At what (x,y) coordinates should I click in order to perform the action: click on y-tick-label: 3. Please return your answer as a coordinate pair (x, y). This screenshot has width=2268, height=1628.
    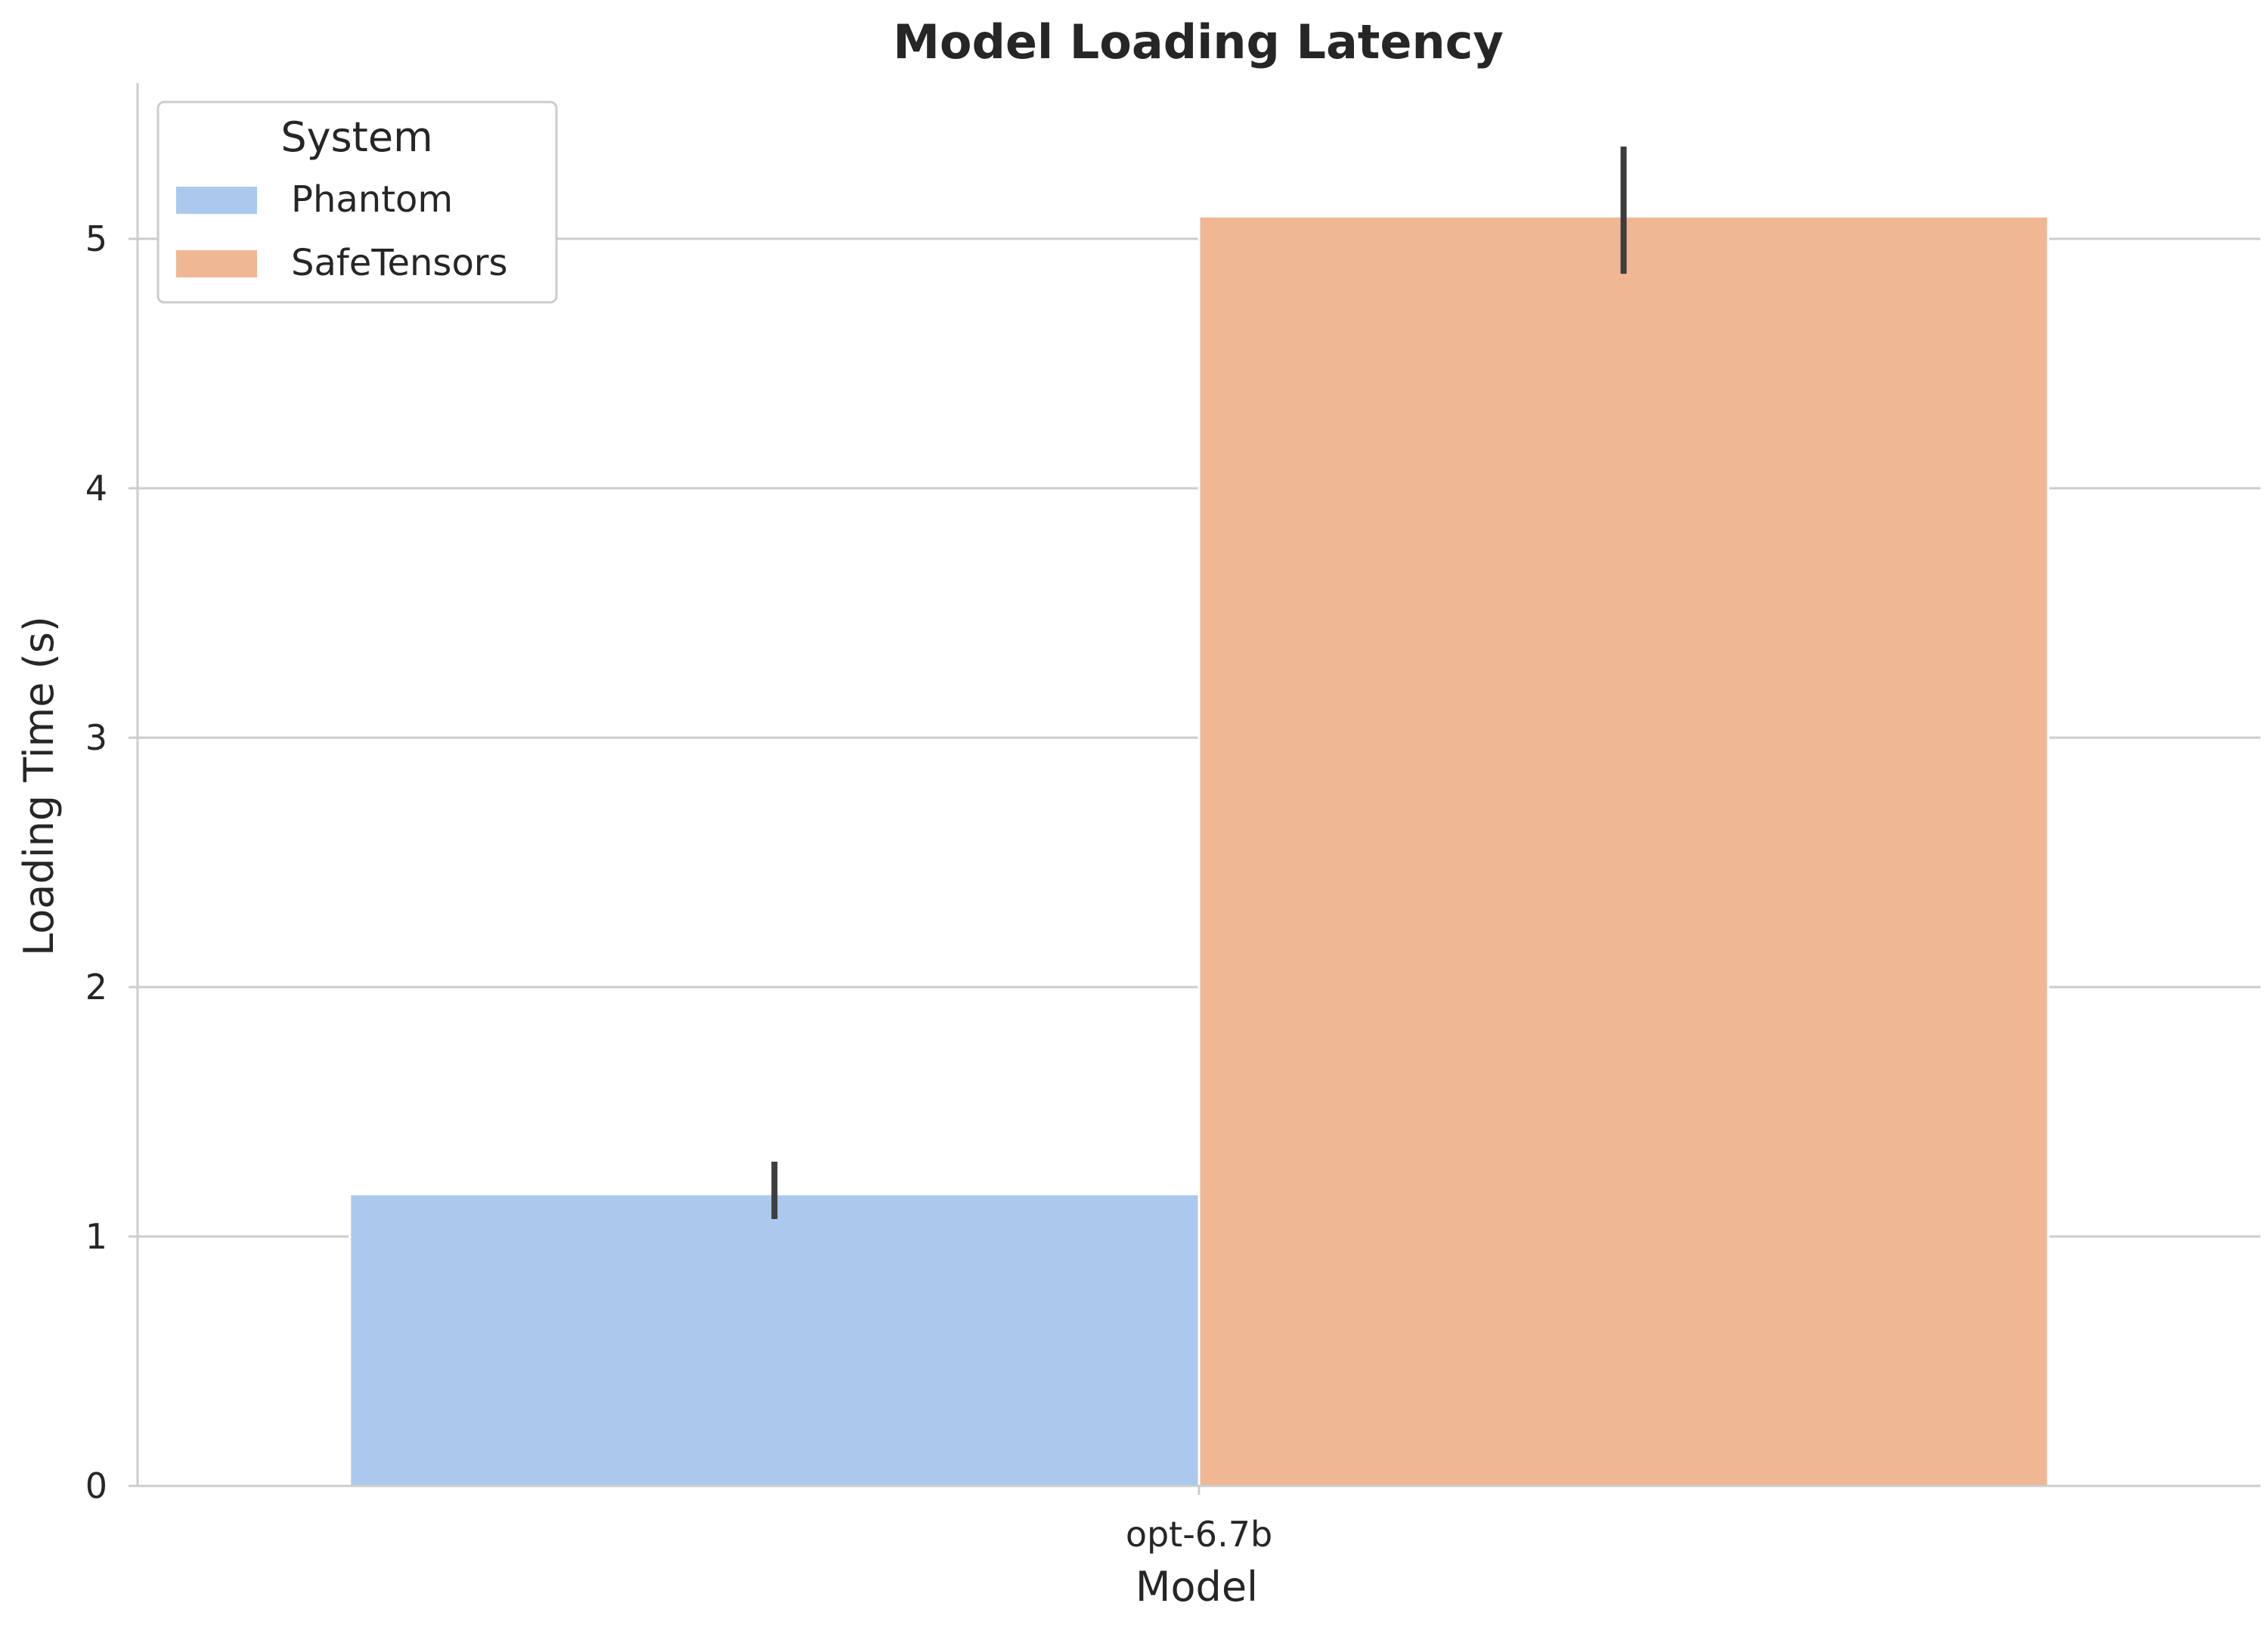
    Looking at the image, I should click on (96, 737).